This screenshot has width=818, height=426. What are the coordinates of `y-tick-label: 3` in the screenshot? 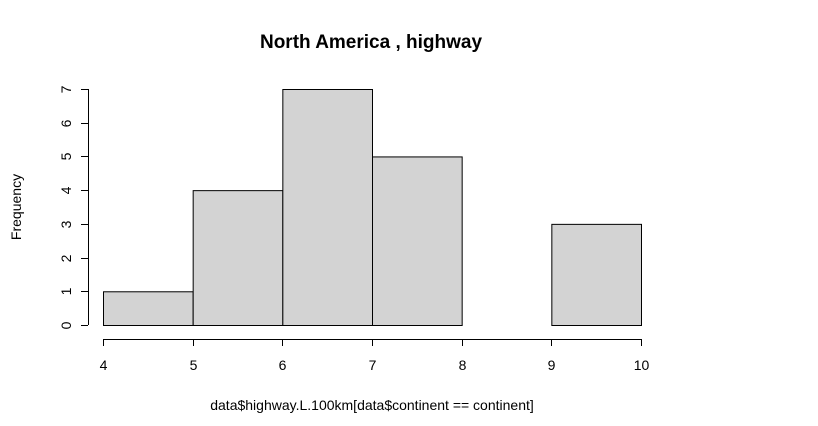 It's located at (66, 224).